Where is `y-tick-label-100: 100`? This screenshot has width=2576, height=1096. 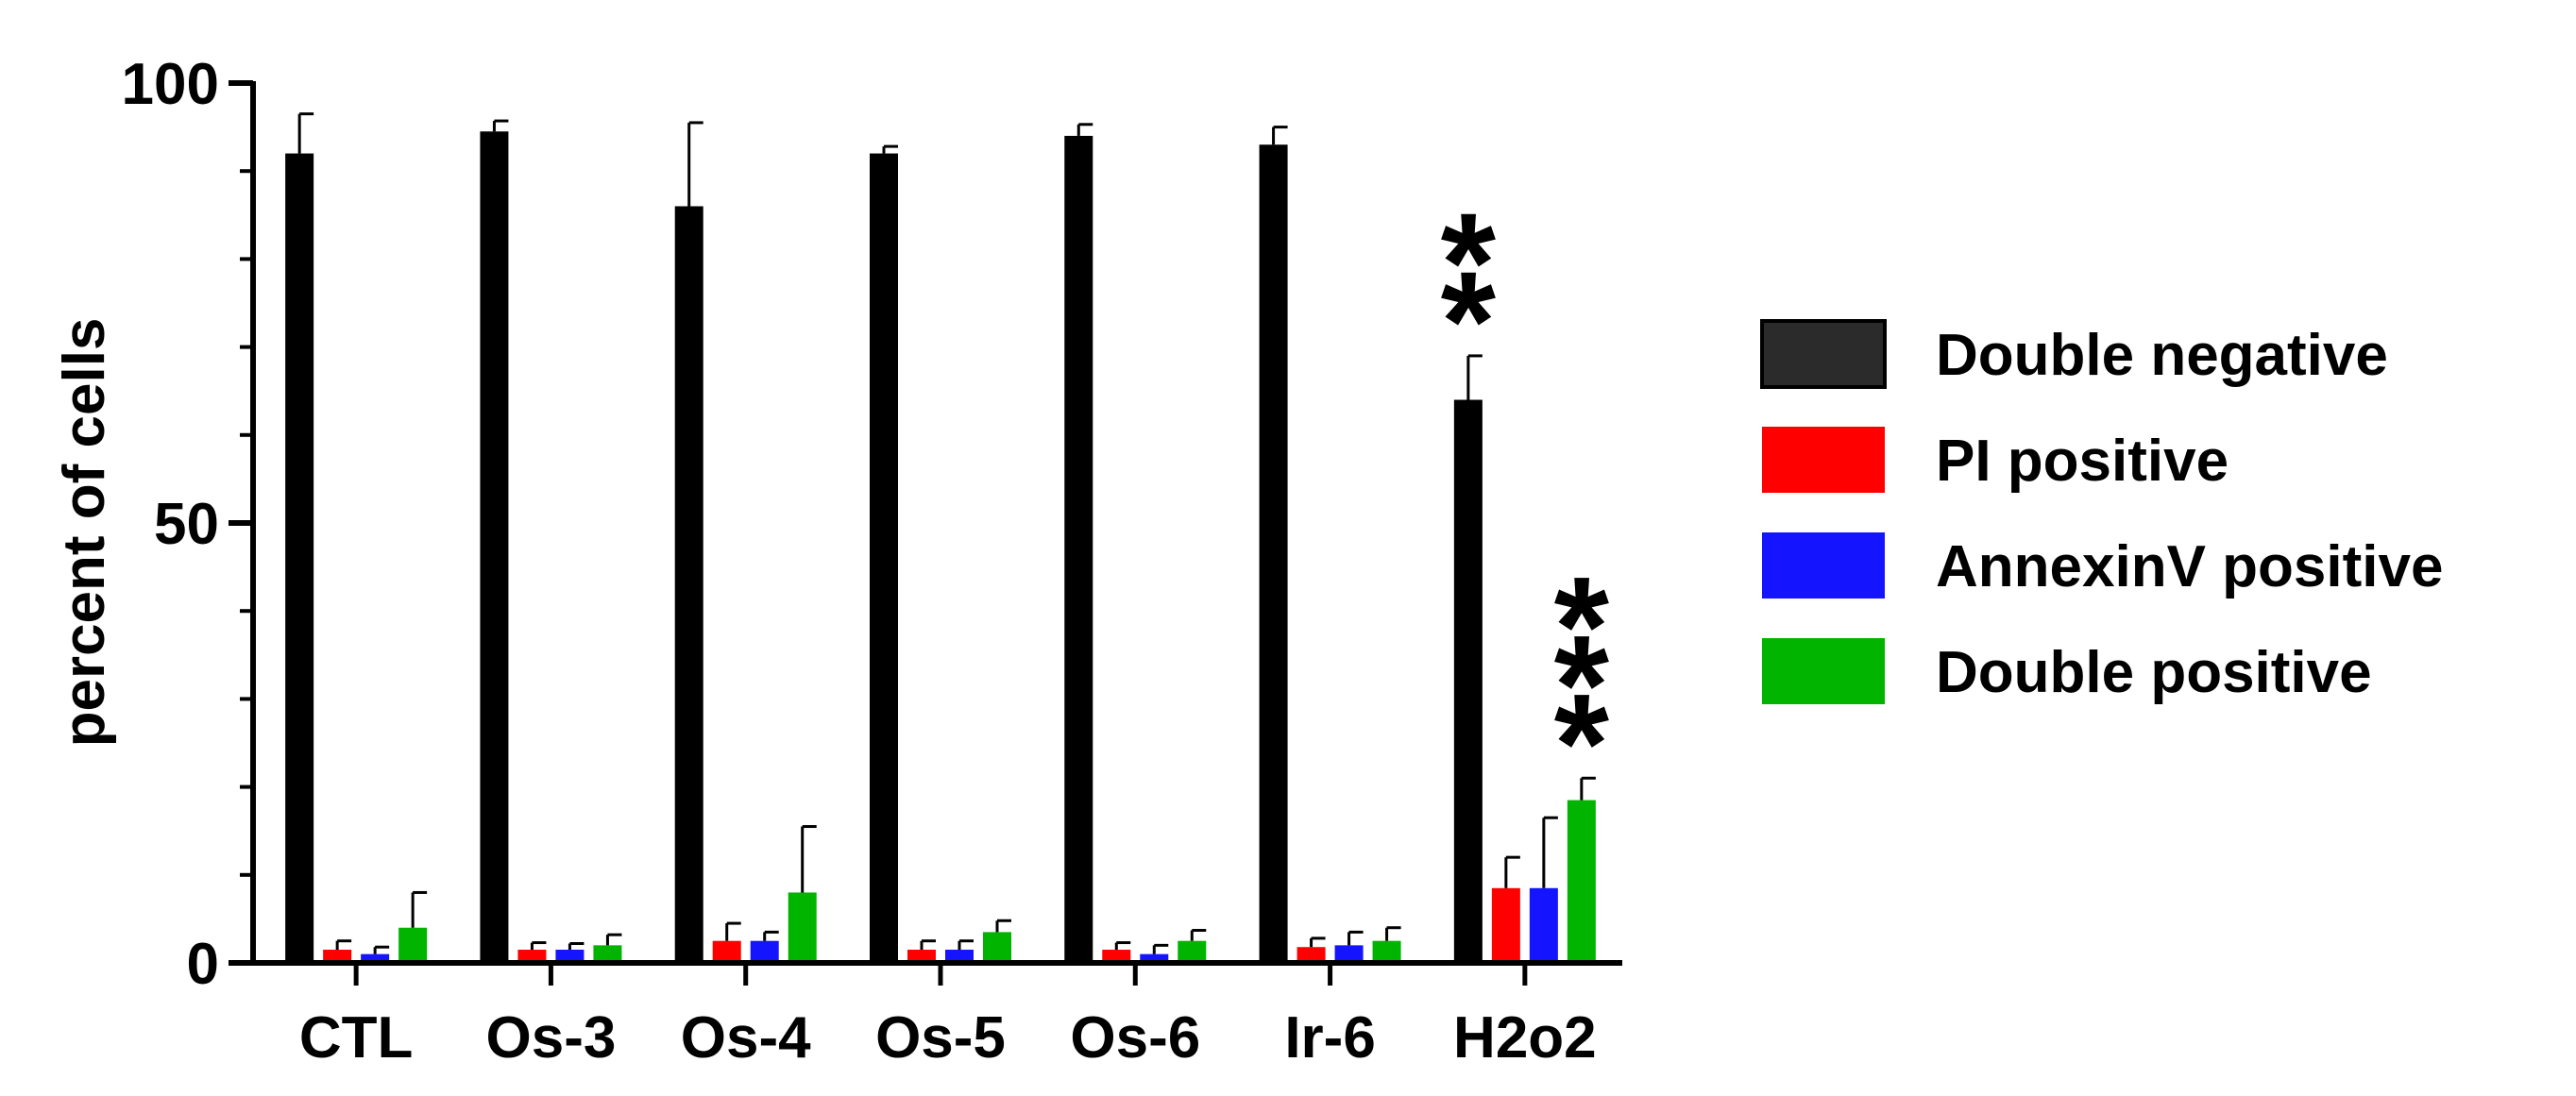
y-tick-label-100: 100 is located at coordinates (170, 84).